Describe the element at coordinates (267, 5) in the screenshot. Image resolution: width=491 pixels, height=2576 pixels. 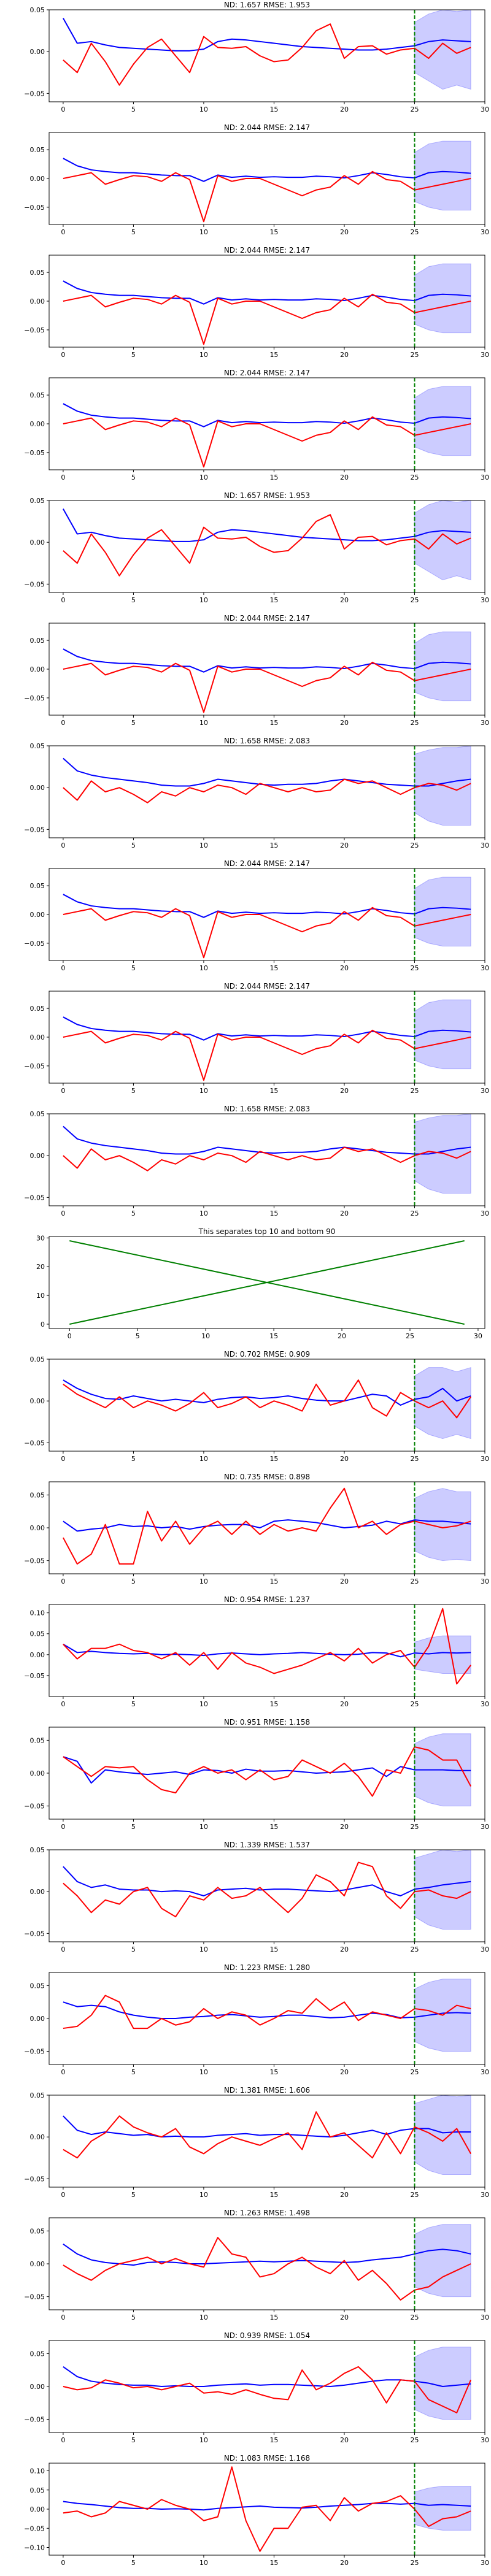
I see `subplot-title: ND: 1.657 RMSE: 1.953` at that location.